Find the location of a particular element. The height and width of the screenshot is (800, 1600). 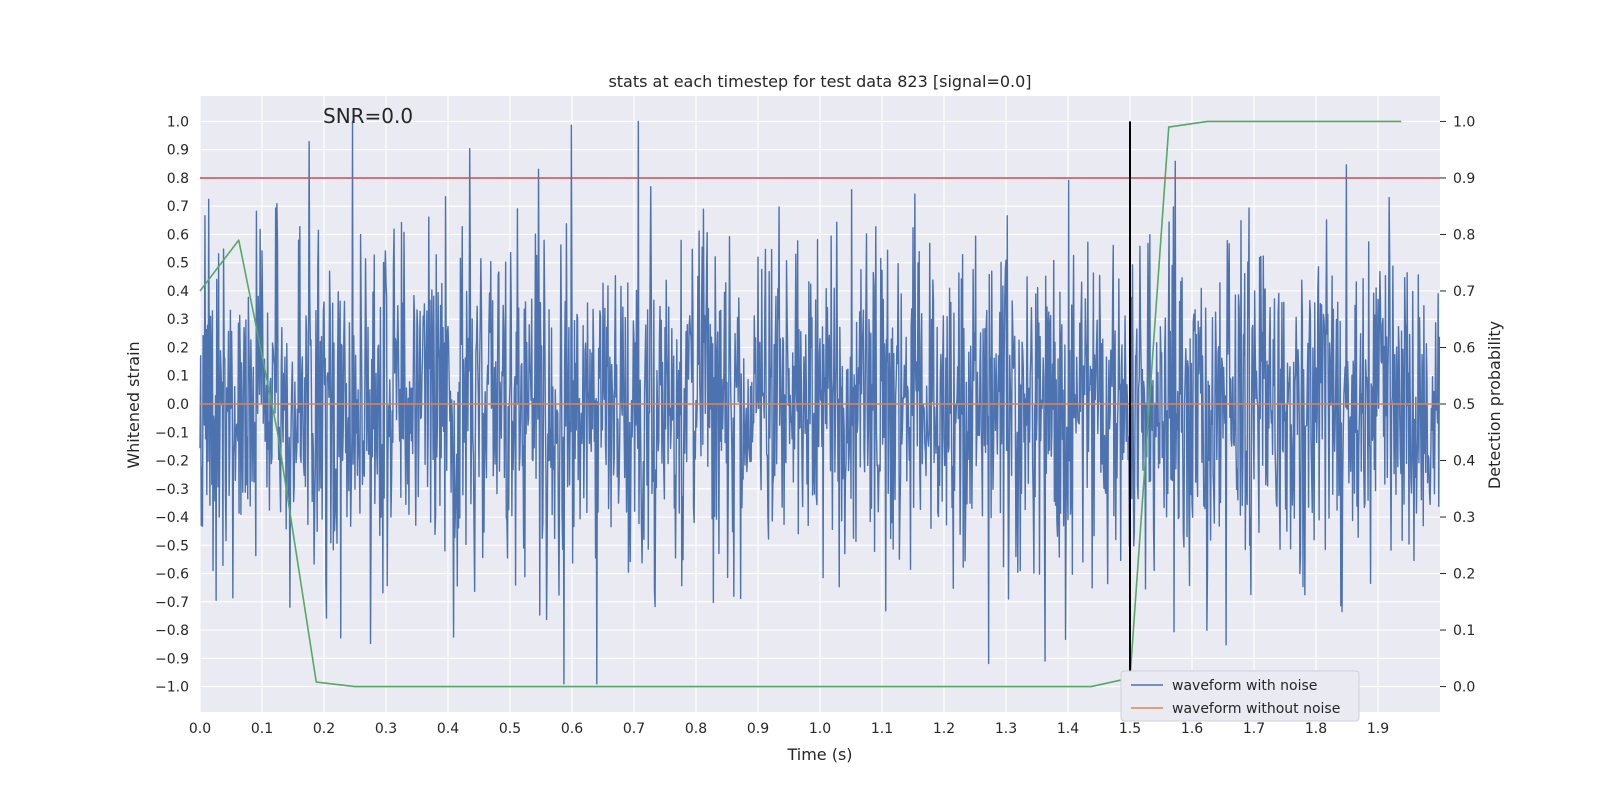

legend-box is located at coordinates (1240, 696).